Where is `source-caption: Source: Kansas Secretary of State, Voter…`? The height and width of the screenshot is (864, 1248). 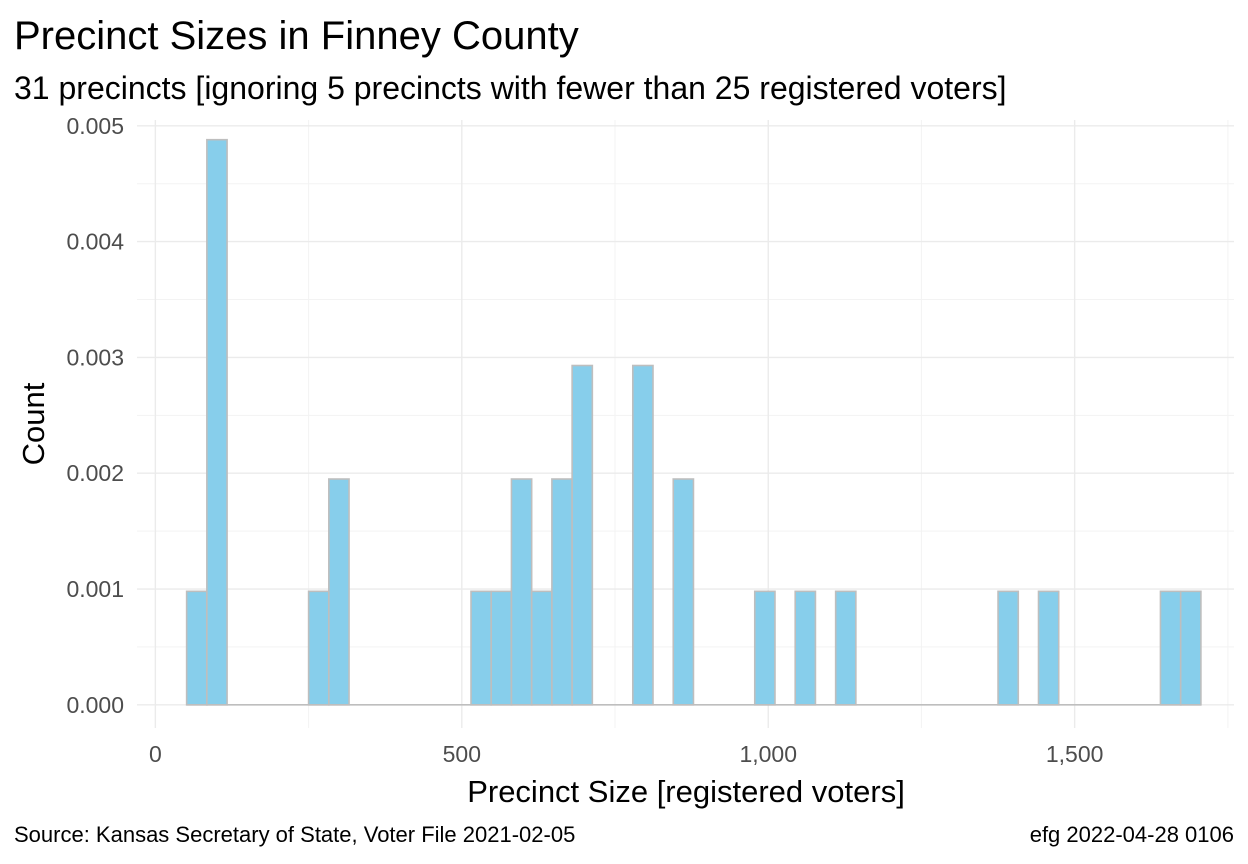 source-caption: Source: Kansas Secretary of State, Voter… is located at coordinates (294, 834).